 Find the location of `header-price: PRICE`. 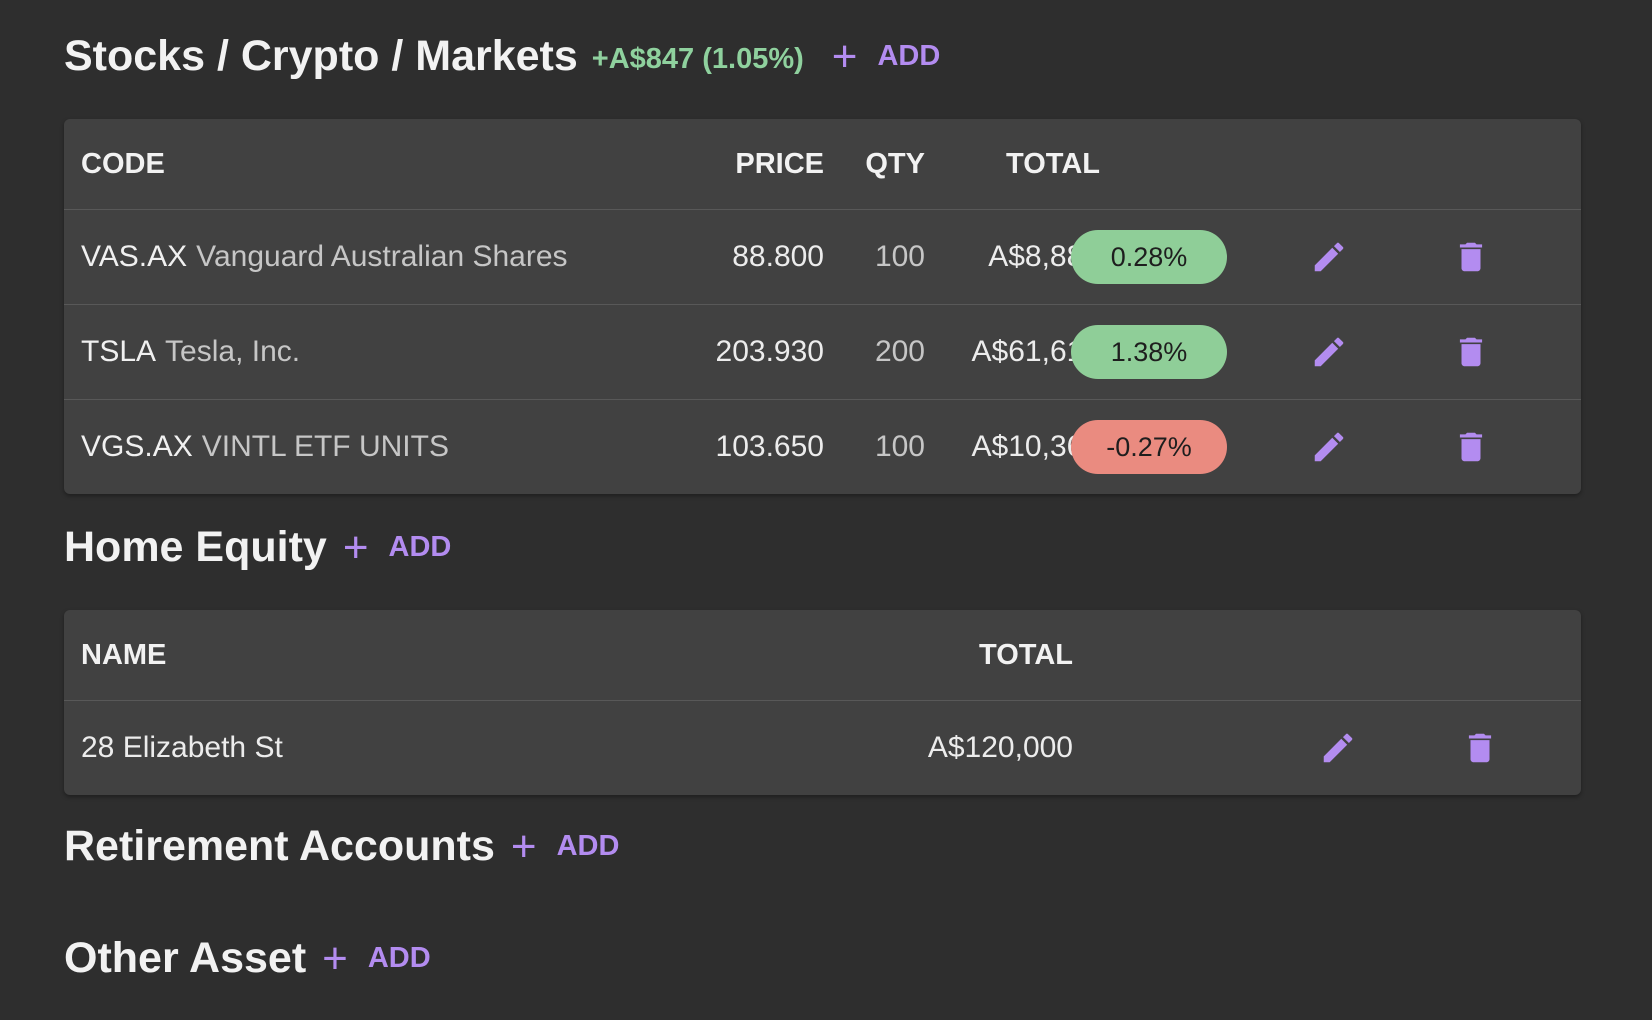

header-price: PRICE is located at coordinates (779, 163).